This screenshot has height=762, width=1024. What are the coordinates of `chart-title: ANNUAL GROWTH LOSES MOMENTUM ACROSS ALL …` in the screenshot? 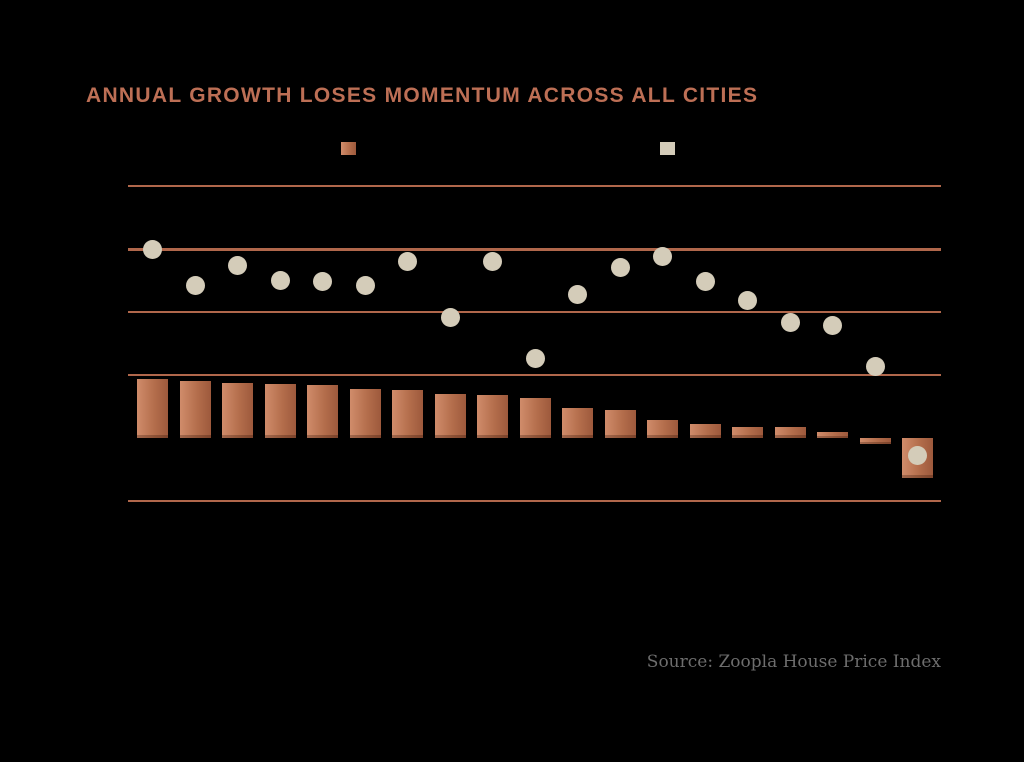 It's located at (422, 95).